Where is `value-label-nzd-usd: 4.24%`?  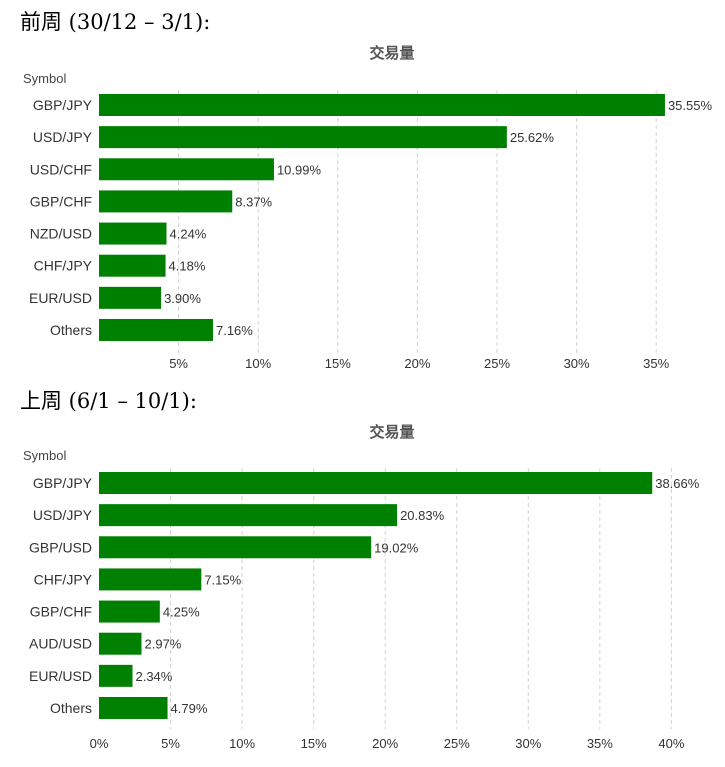
value-label-nzd-usd: 4.24% is located at coordinates (188, 234).